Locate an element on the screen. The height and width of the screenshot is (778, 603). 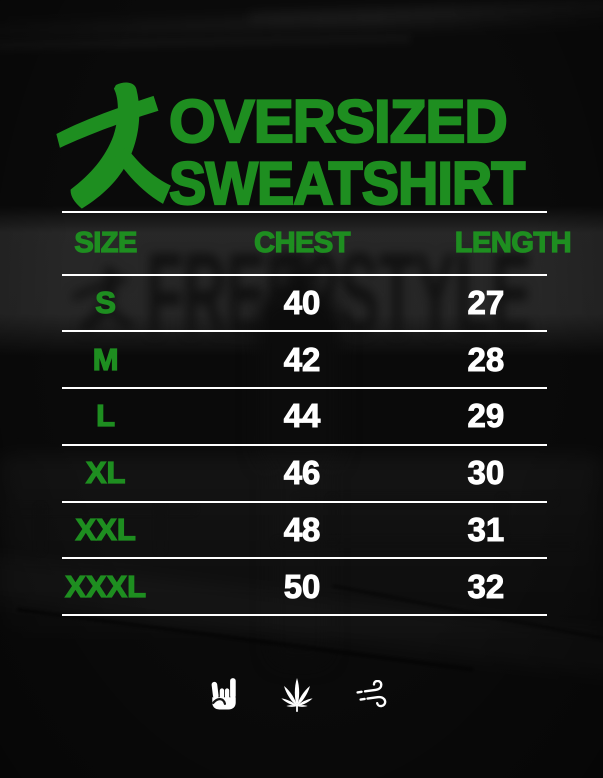
length-cell: 29 is located at coordinates (486, 416).